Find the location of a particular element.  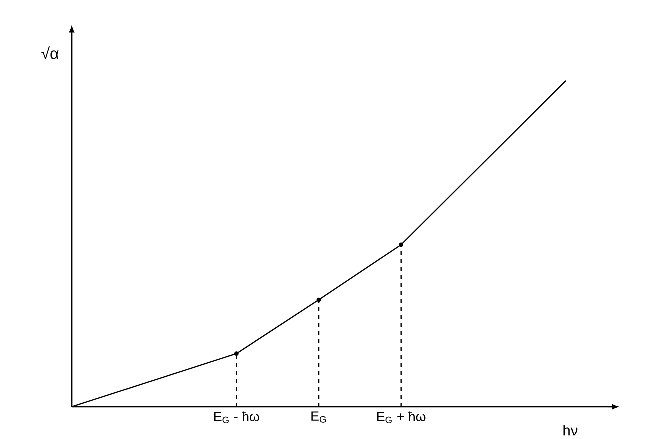

y-axis-title: √α is located at coordinates (50, 53).